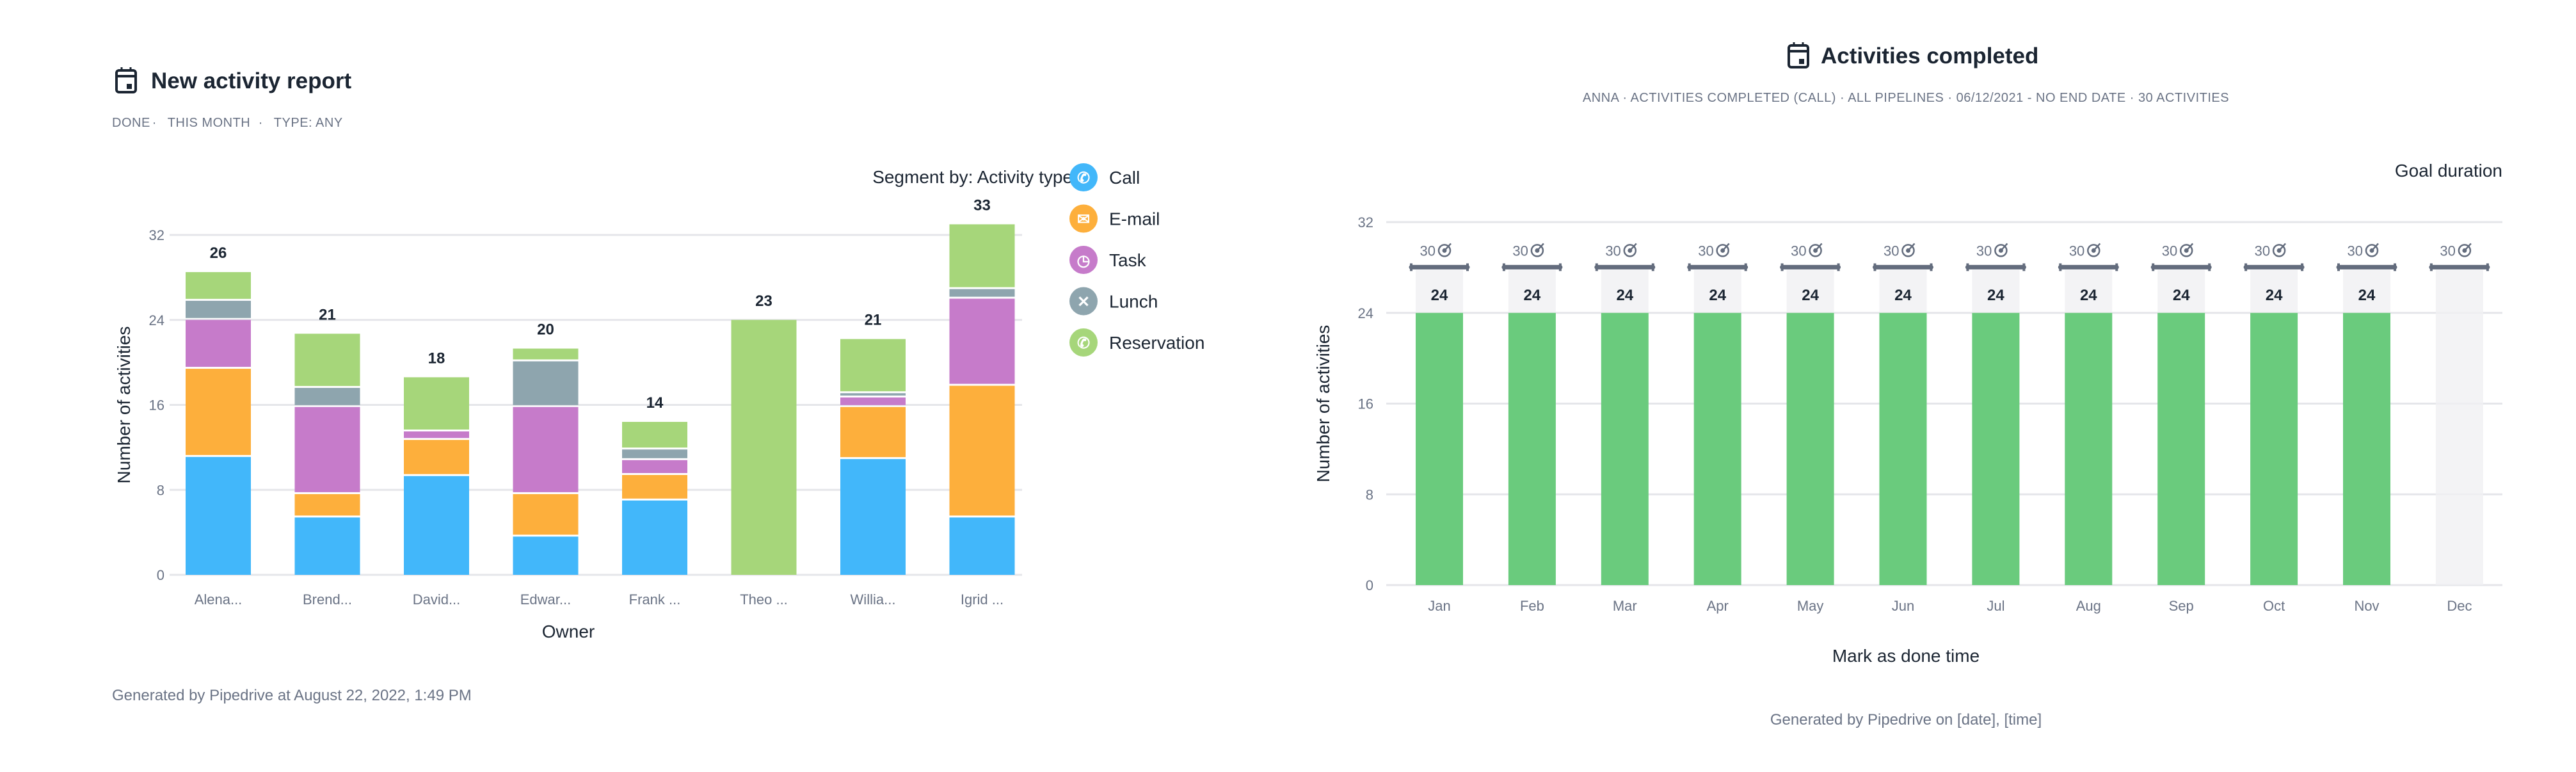 Image resolution: width=2576 pixels, height=772 pixels. What do you see at coordinates (2366, 414) in the screenshot?
I see `month-bar-nov: 24 30` at bounding box center [2366, 414].